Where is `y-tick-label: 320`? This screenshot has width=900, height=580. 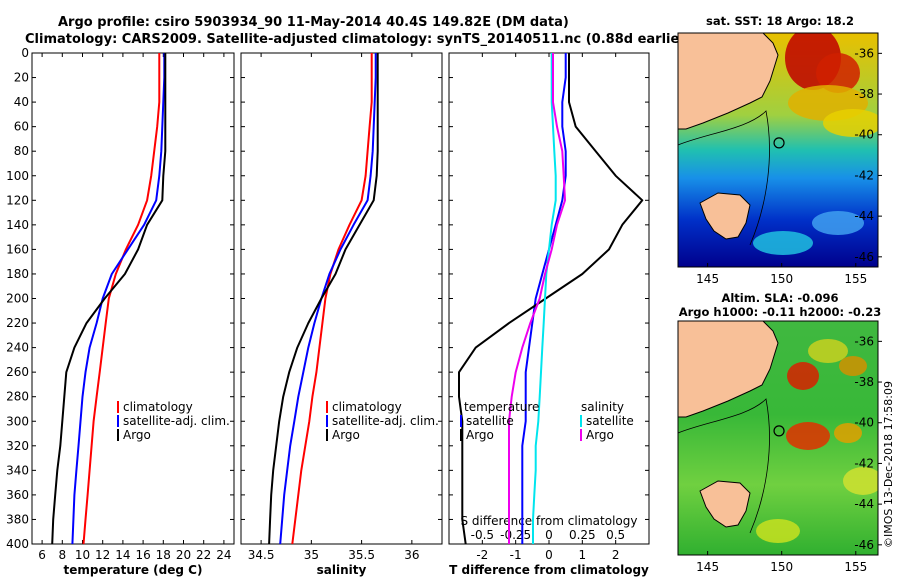
y-tick-label: 320 is located at coordinates (17, 446).